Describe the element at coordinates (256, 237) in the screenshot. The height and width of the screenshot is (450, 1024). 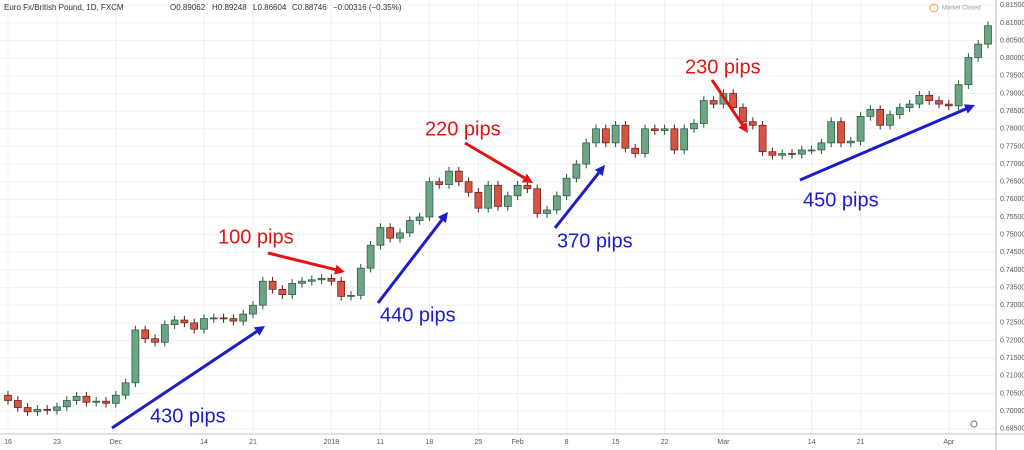
I see `annotation-label: 100 pips` at that location.